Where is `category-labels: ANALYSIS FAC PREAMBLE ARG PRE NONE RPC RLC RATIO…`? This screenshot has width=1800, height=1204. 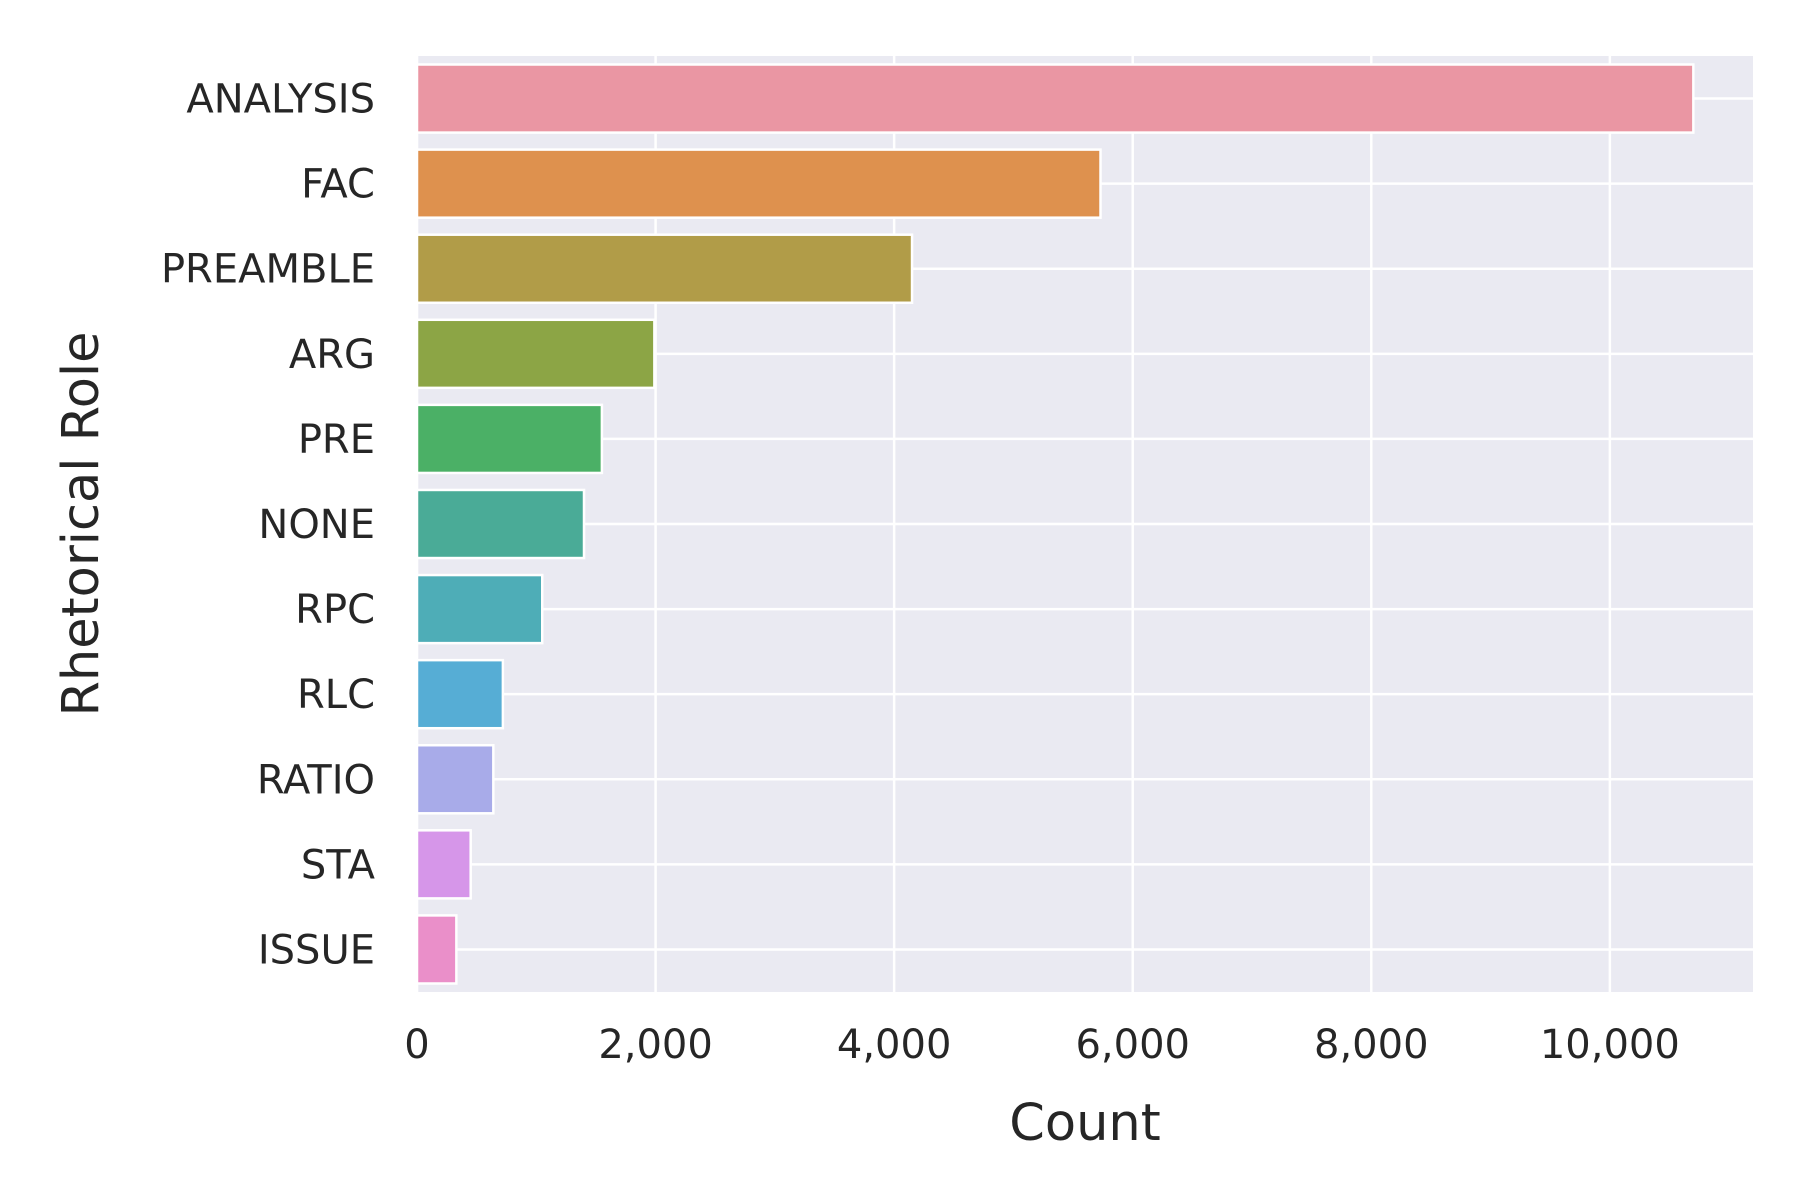
category-labels: ANALYSIS FAC PREAMBLE ARG PRE NONE RPC RLC RATIO… is located at coordinates (268, 525).